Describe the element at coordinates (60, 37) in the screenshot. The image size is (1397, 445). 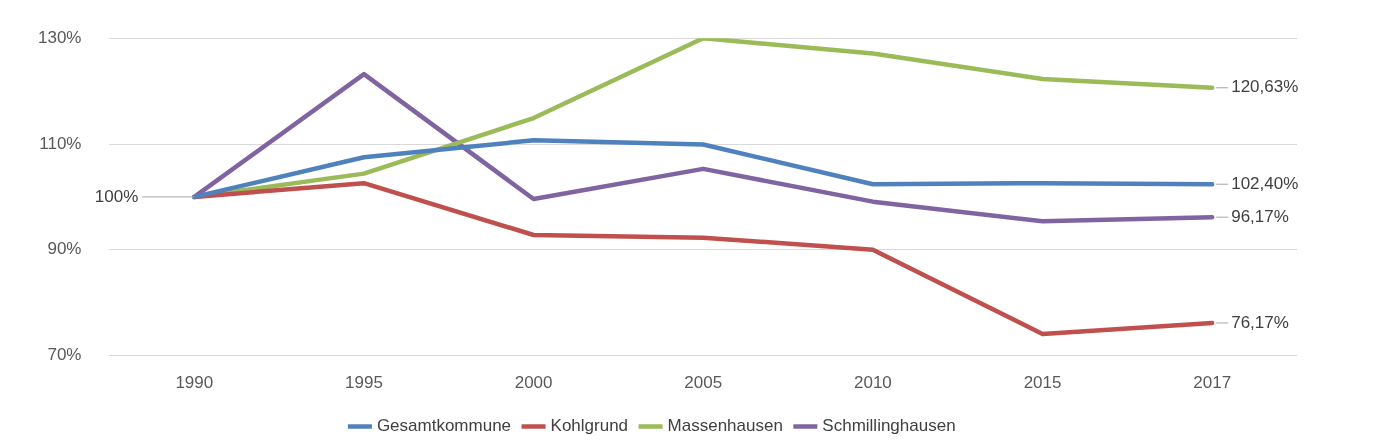
I see `y-tick-label: 130%` at that location.